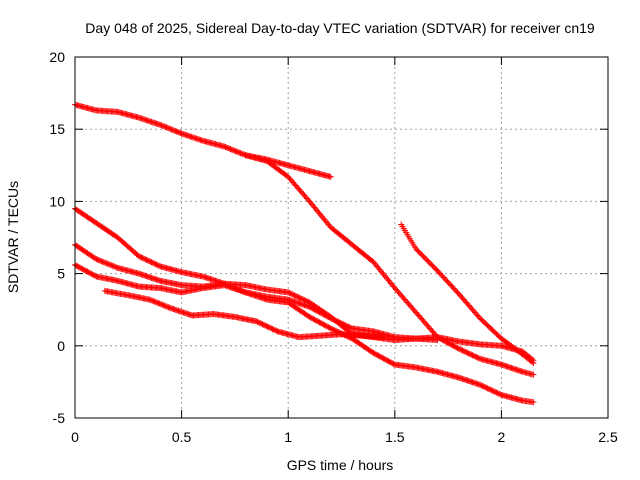 This screenshot has height=480, width=640. I want to click on x-tick-label: 0.5, so click(182, 437).